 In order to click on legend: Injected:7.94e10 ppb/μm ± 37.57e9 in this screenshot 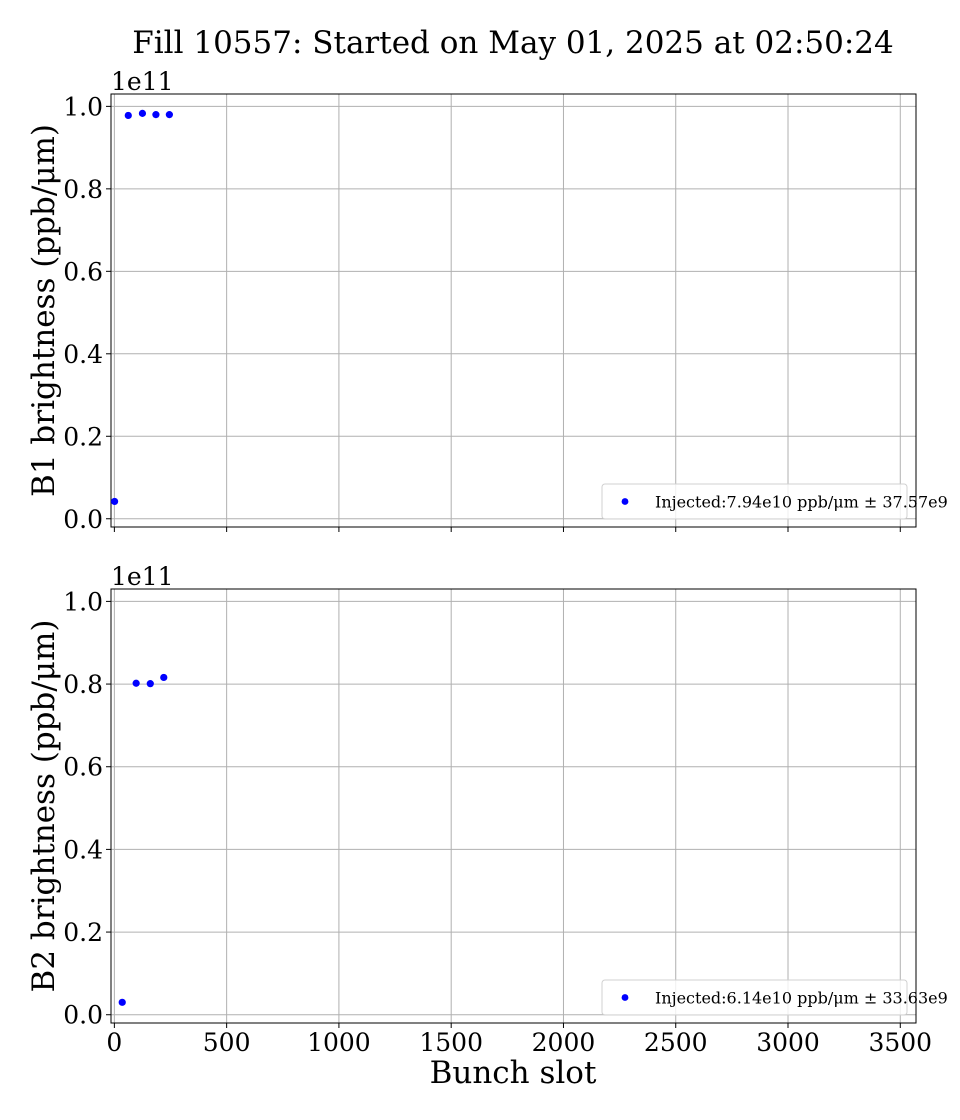, I will do `click(774, 501)`.